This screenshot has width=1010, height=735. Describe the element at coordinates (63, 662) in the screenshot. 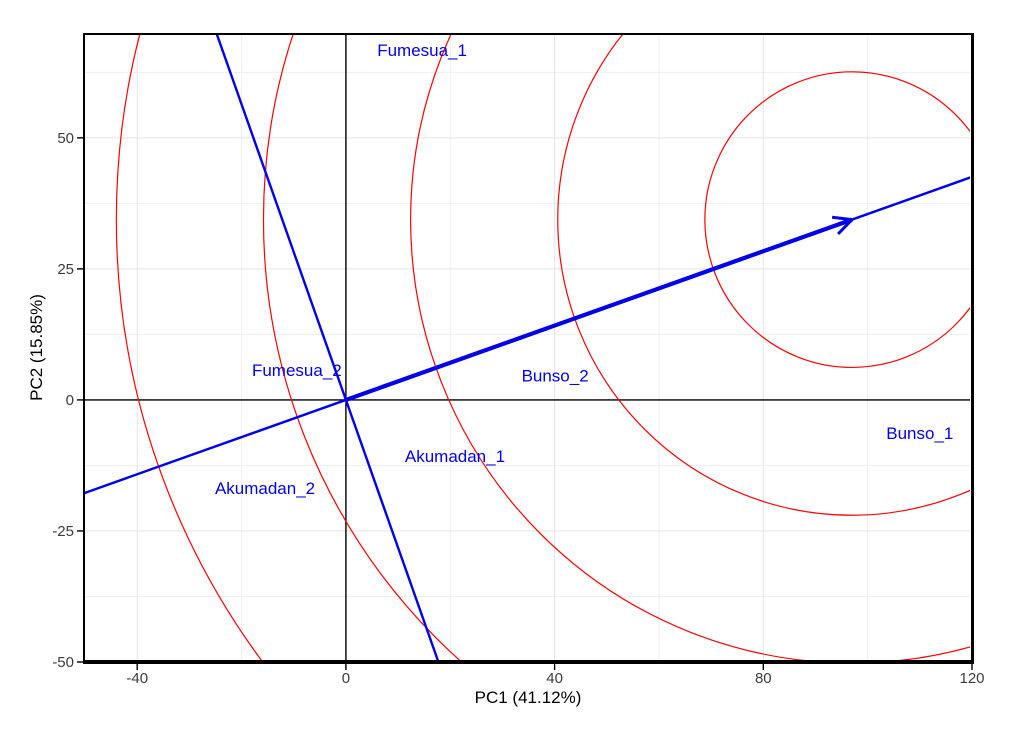

I see `y-tick-label: -50` at that location.